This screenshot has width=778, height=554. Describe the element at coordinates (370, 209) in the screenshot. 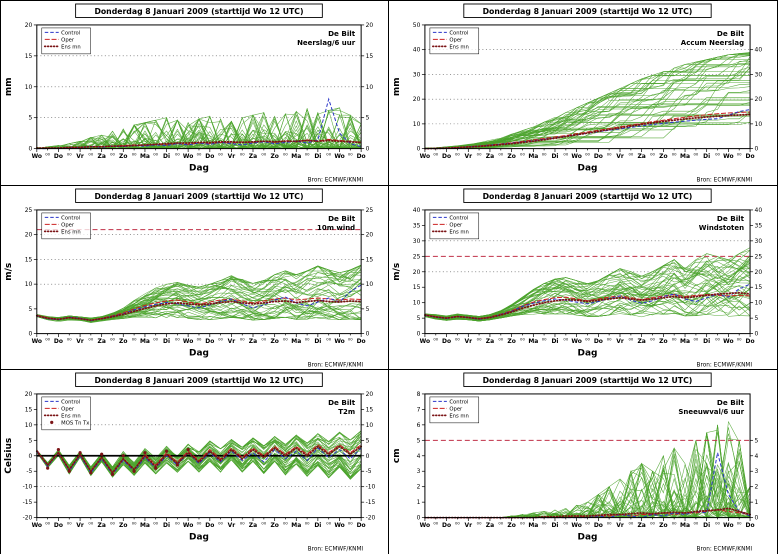

I see `y-tick-label: 25` at that location.